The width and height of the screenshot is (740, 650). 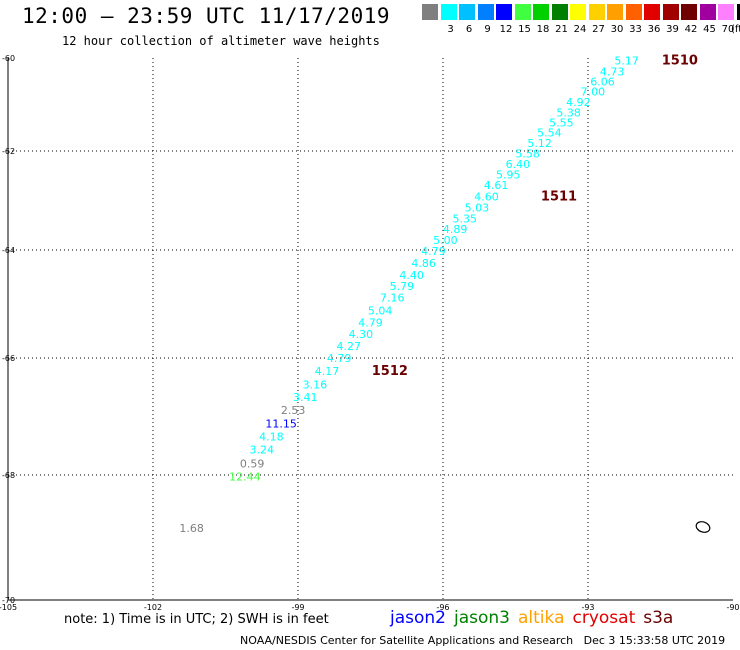 What do you see at coordinates (327, 371) in the screenshot?
I see `wave-height-value: 4.17` at bounding box center [327, 371].